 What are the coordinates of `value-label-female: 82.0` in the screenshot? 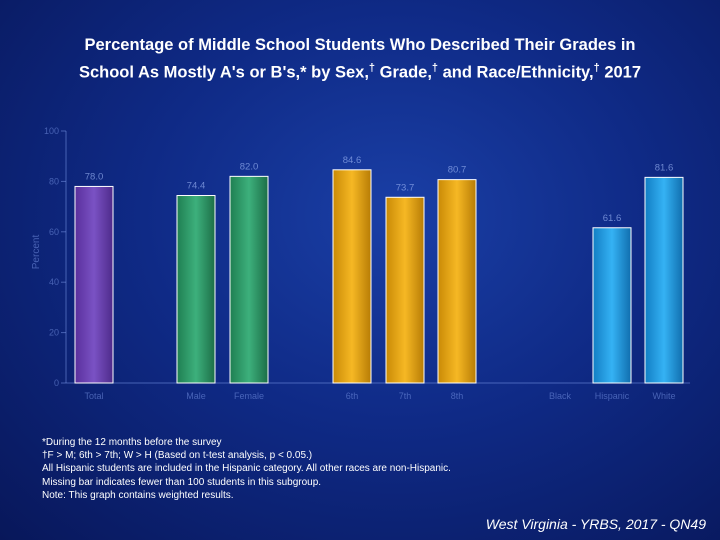 It's located at (249, 166).